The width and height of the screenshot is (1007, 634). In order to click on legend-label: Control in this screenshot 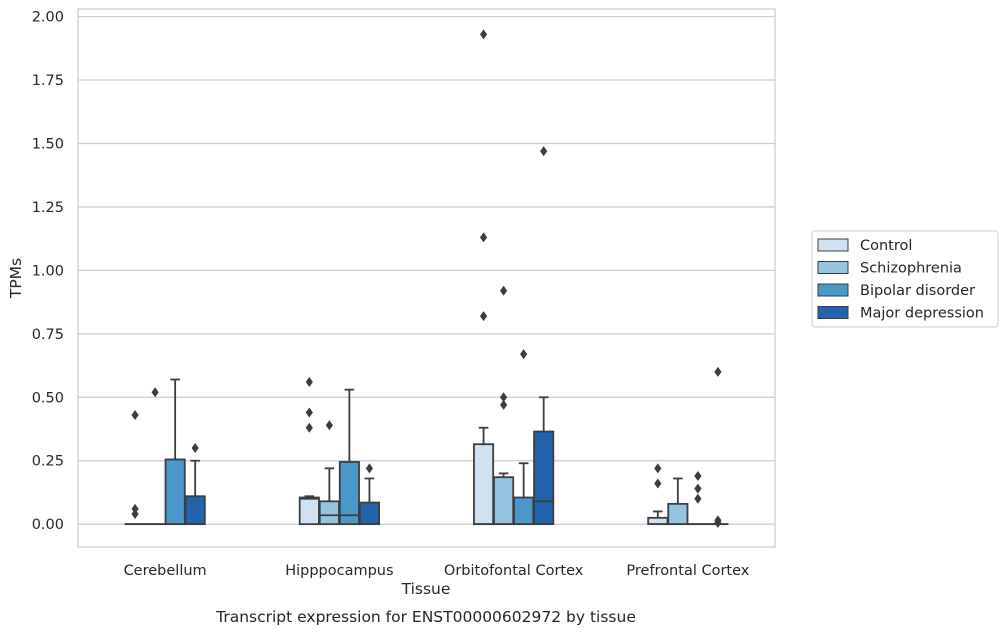, I will do `click(886, 246)`.